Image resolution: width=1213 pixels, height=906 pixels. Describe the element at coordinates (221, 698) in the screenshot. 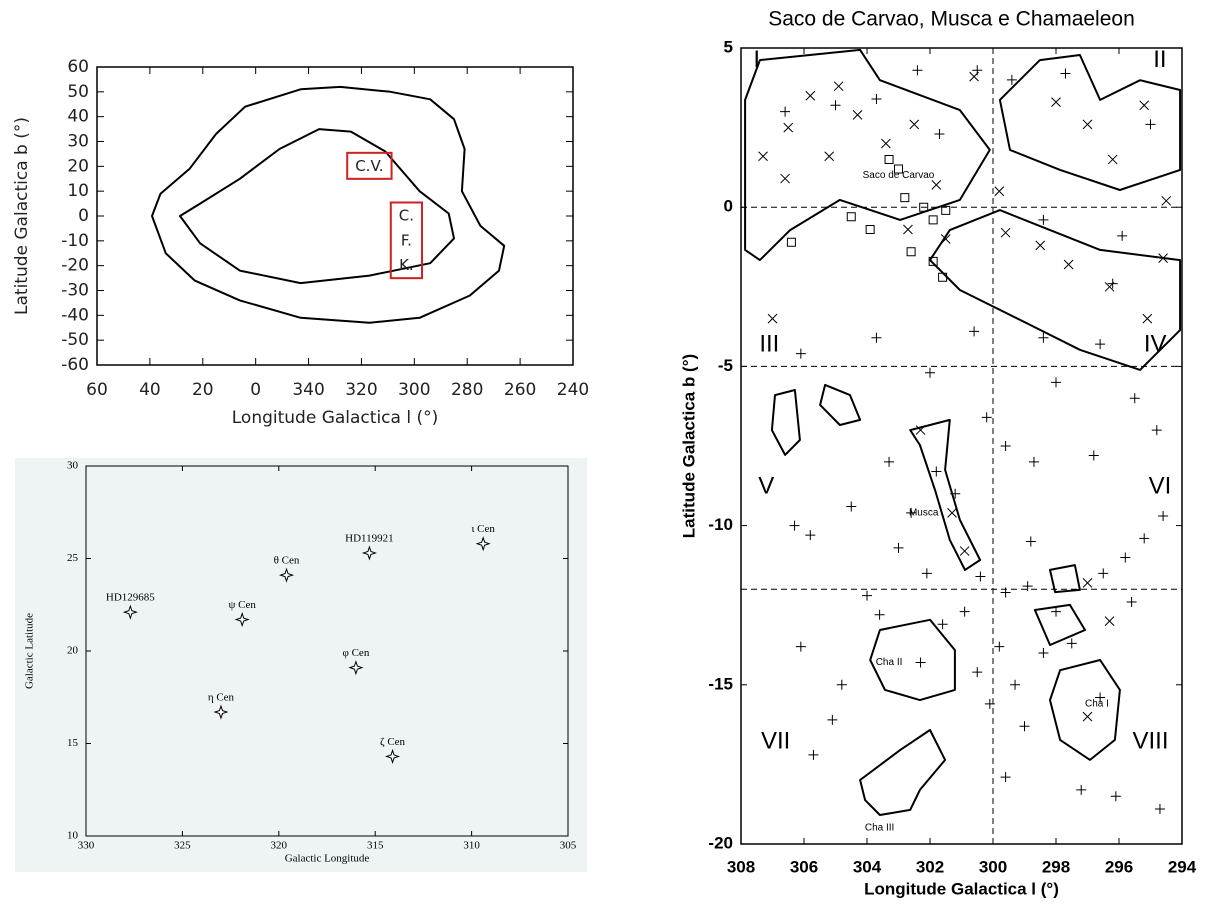

I see `point-label: η Cen` at that location.